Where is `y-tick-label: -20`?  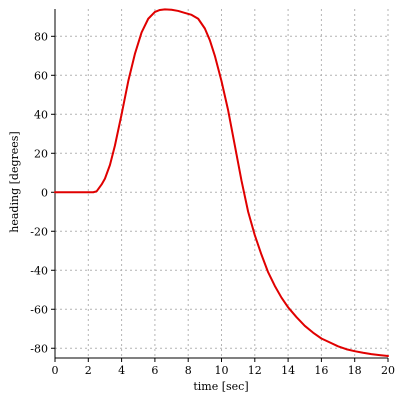
y-tick-label: -20 is located at coordinates (39, 231).